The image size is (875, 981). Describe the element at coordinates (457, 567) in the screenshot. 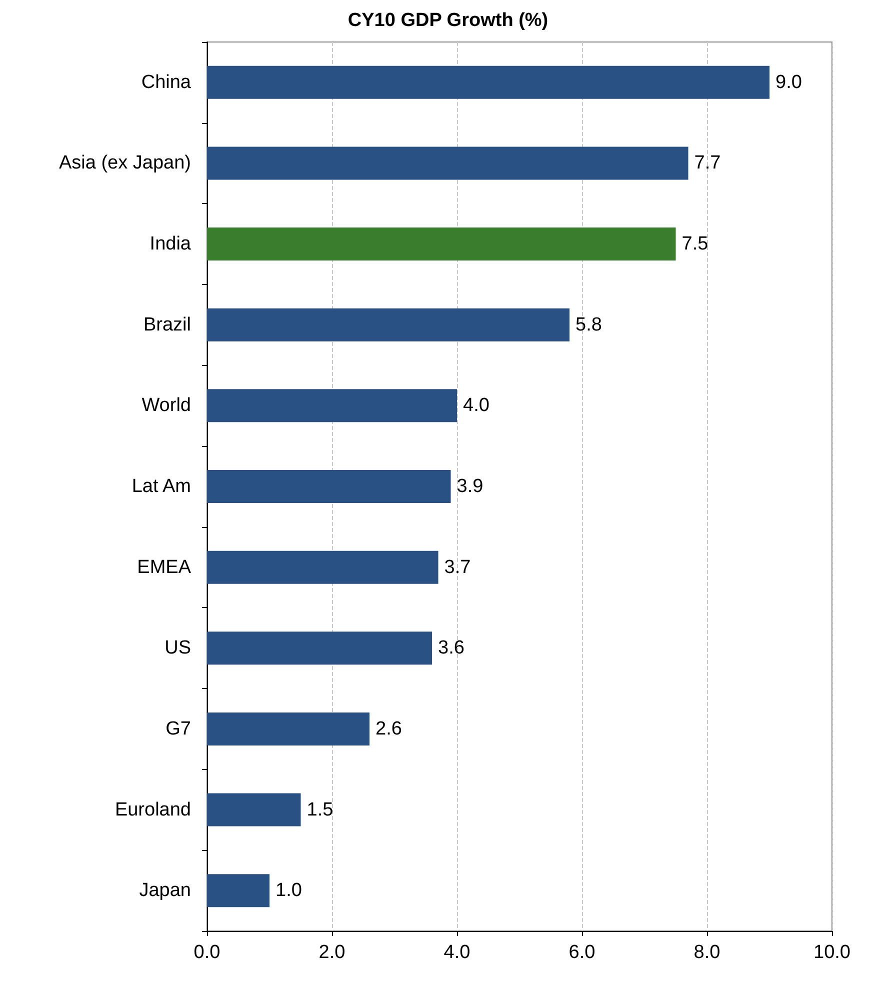

I see `data-label: 3.7` at that location.